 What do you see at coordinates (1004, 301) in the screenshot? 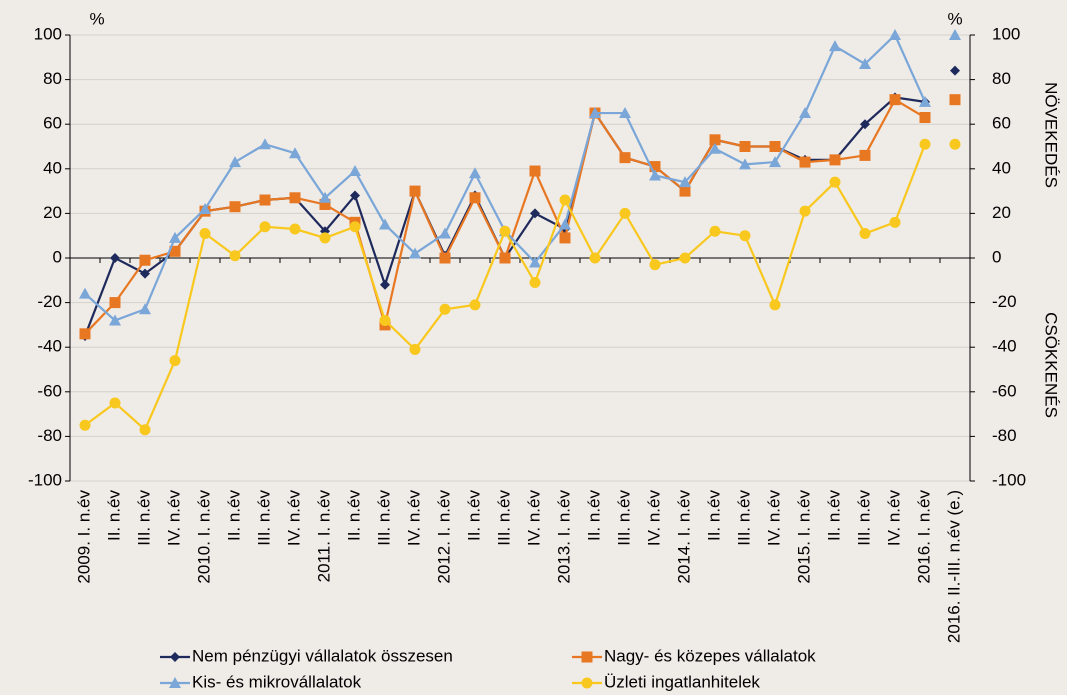
I see `y2-tick-label: -20` at bounding box center [1004, 301].